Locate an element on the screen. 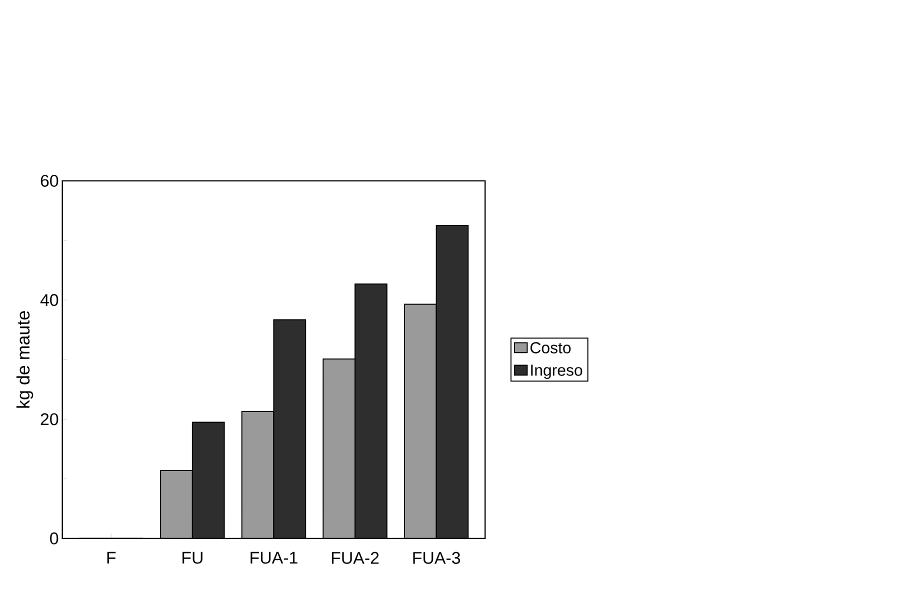 The image size is (921, 606). y-tick-label: 40 is located at coordinates (49, 300).